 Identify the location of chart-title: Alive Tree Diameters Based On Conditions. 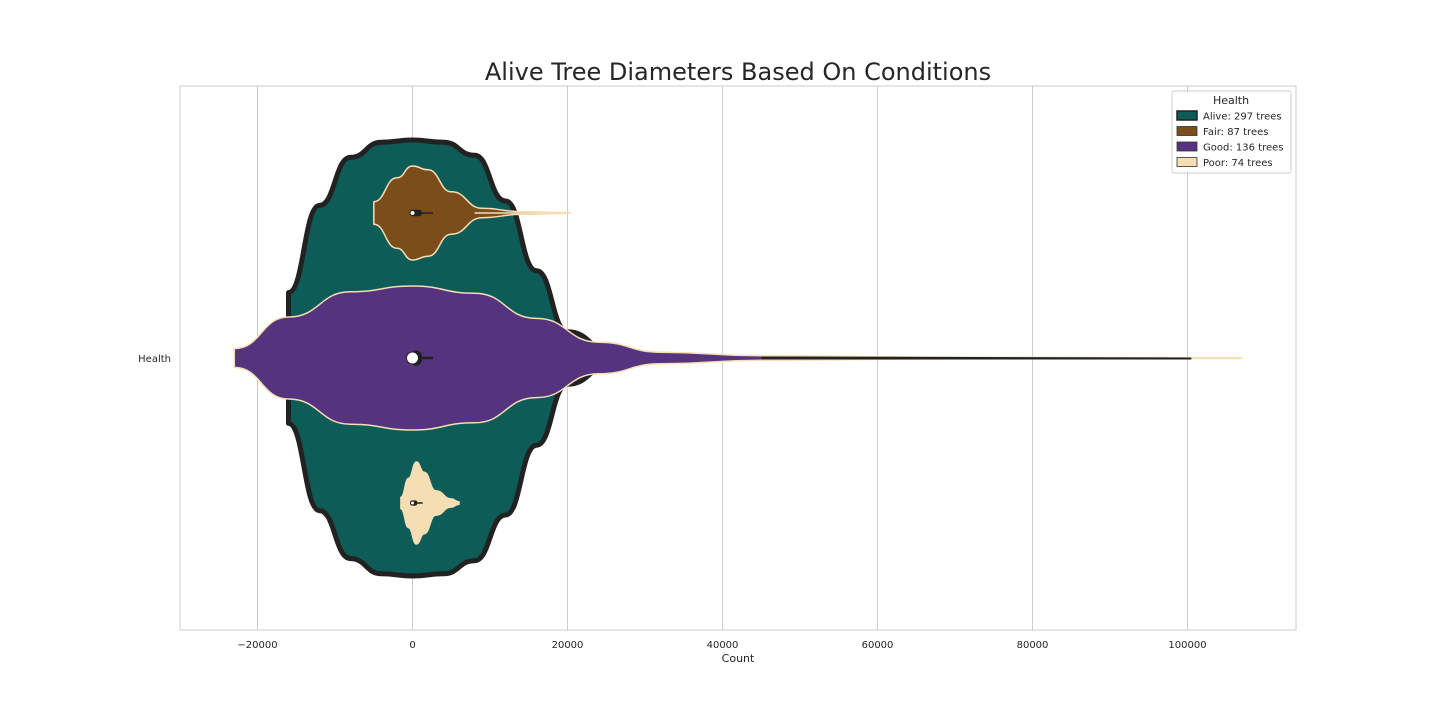
(738, 72).